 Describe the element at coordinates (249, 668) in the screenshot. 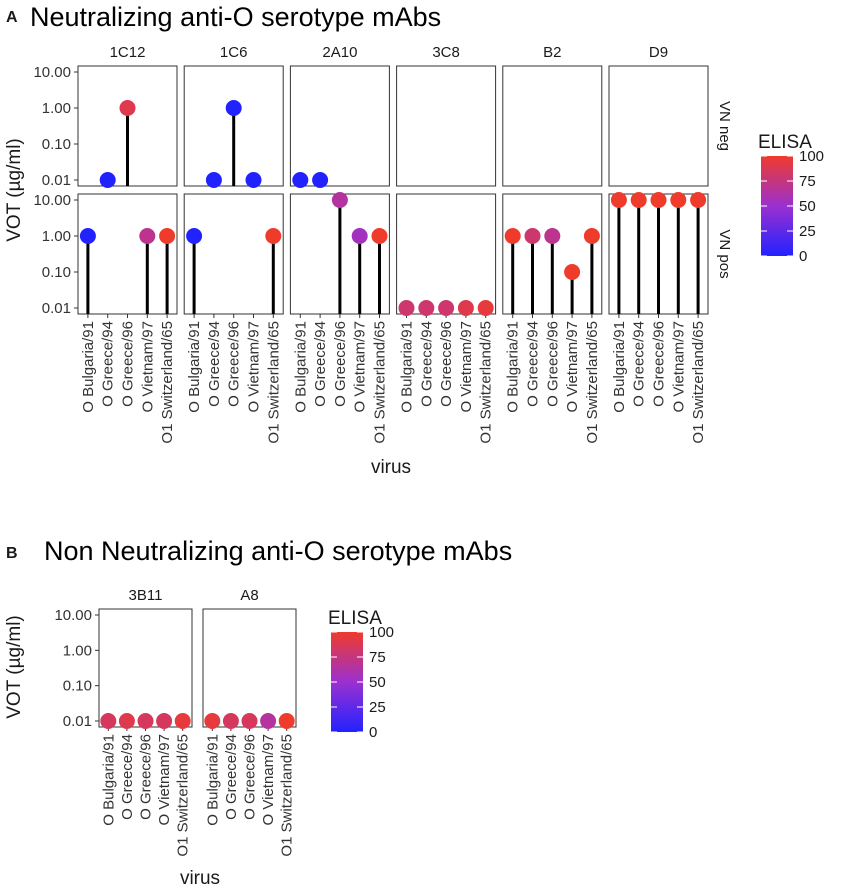

I see `facet-panel-a8` at that location.